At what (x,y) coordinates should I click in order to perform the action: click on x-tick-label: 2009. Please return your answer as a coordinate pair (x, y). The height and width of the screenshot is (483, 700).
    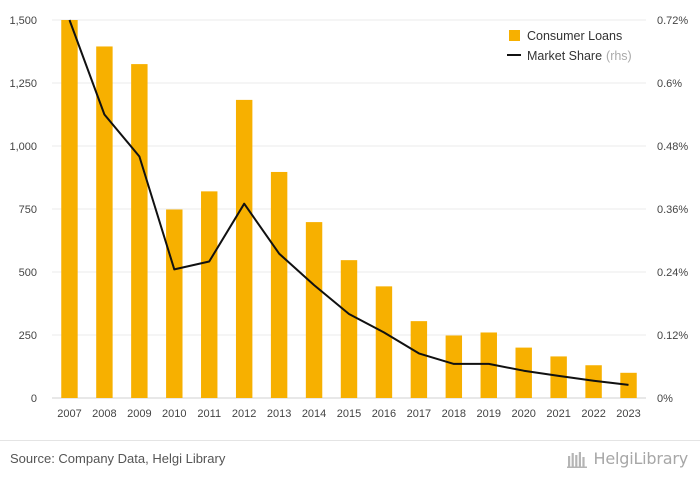
    Looking at the image, I should click on (139, 414).